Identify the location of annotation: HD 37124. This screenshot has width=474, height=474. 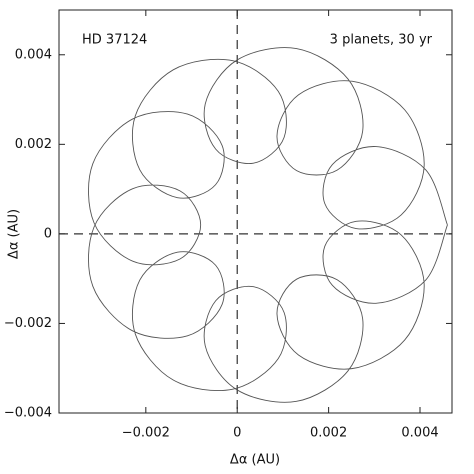
(114, 40).